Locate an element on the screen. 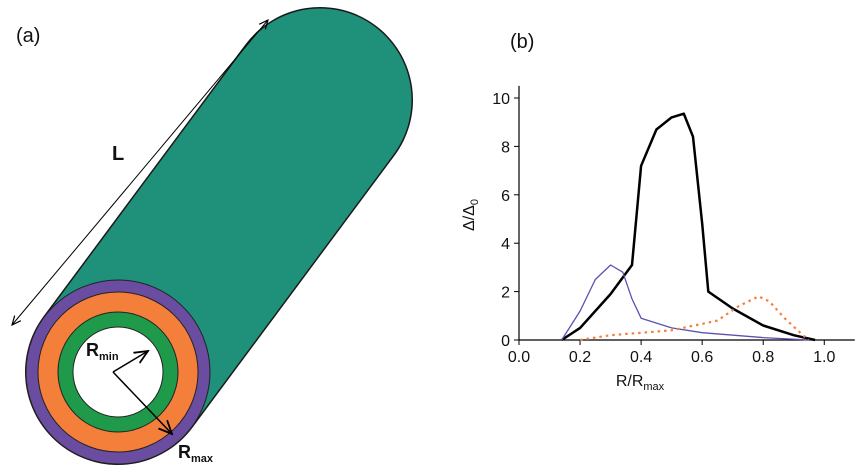  core is located at coordinates (118, 372).